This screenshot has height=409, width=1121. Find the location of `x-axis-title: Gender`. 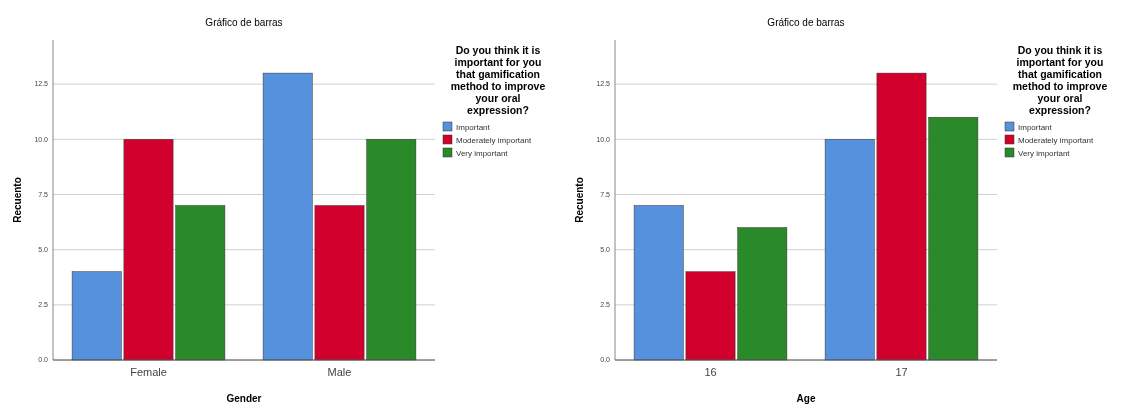

x-axis-title: Gender is located at coordinates (244, 398).